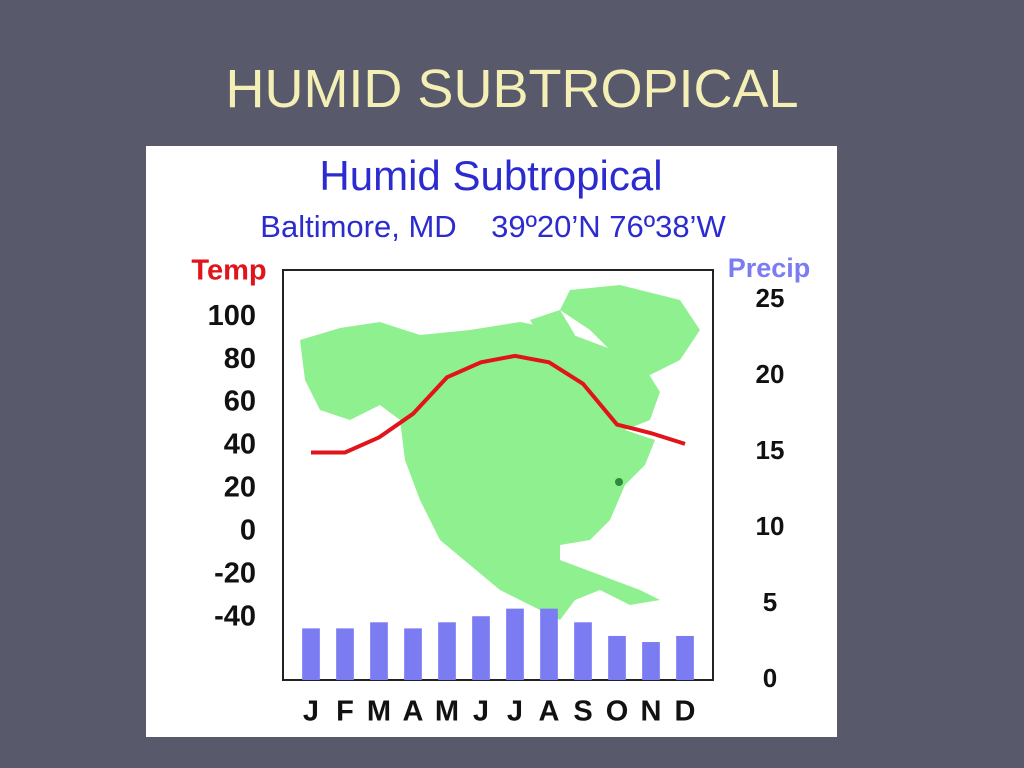  I want to click on y2-tick-label: 10, so click(770, 526).